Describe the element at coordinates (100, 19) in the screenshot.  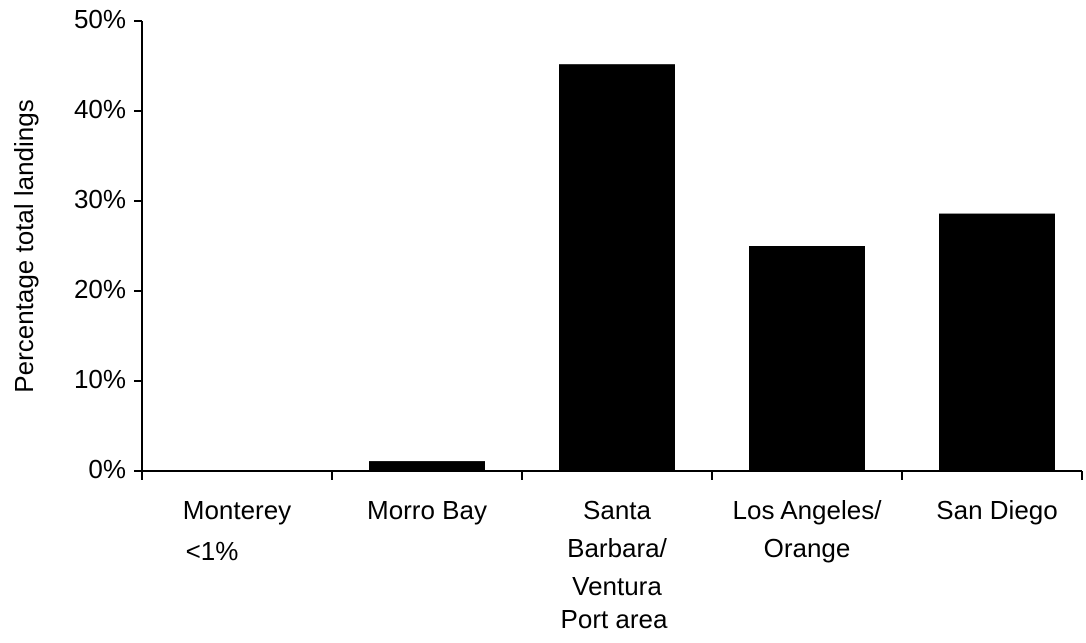
I see `y-tick-label: 50%` at that location.